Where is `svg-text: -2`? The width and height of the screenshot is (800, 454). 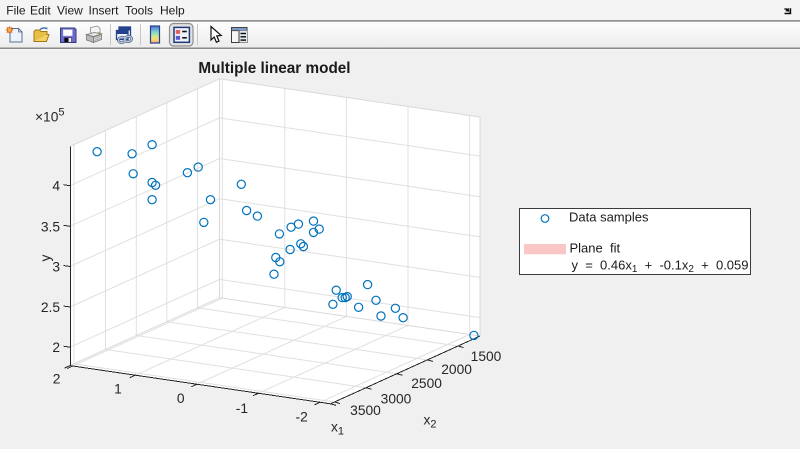
svg-text: -2 is located at coordinates (302, 416).